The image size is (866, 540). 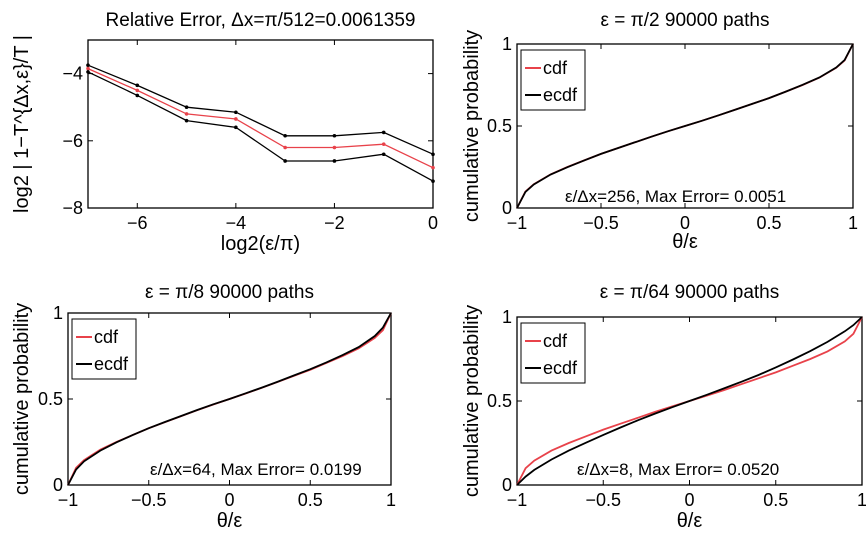 What do you see at coordinates (229, 292) in the screenshot?
I see `chart-title: ε = π/8 90000 paths` at bounding box center [229, 292].